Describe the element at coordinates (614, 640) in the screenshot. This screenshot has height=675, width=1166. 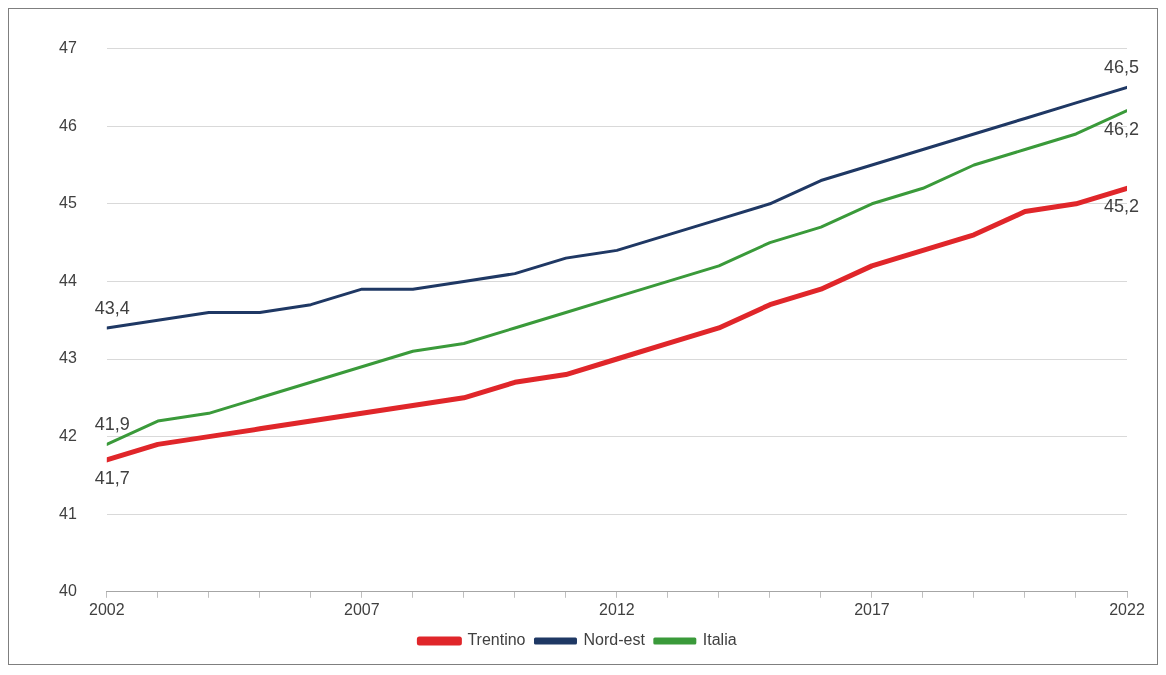
I see `legend-label: Nord-est` at that location.